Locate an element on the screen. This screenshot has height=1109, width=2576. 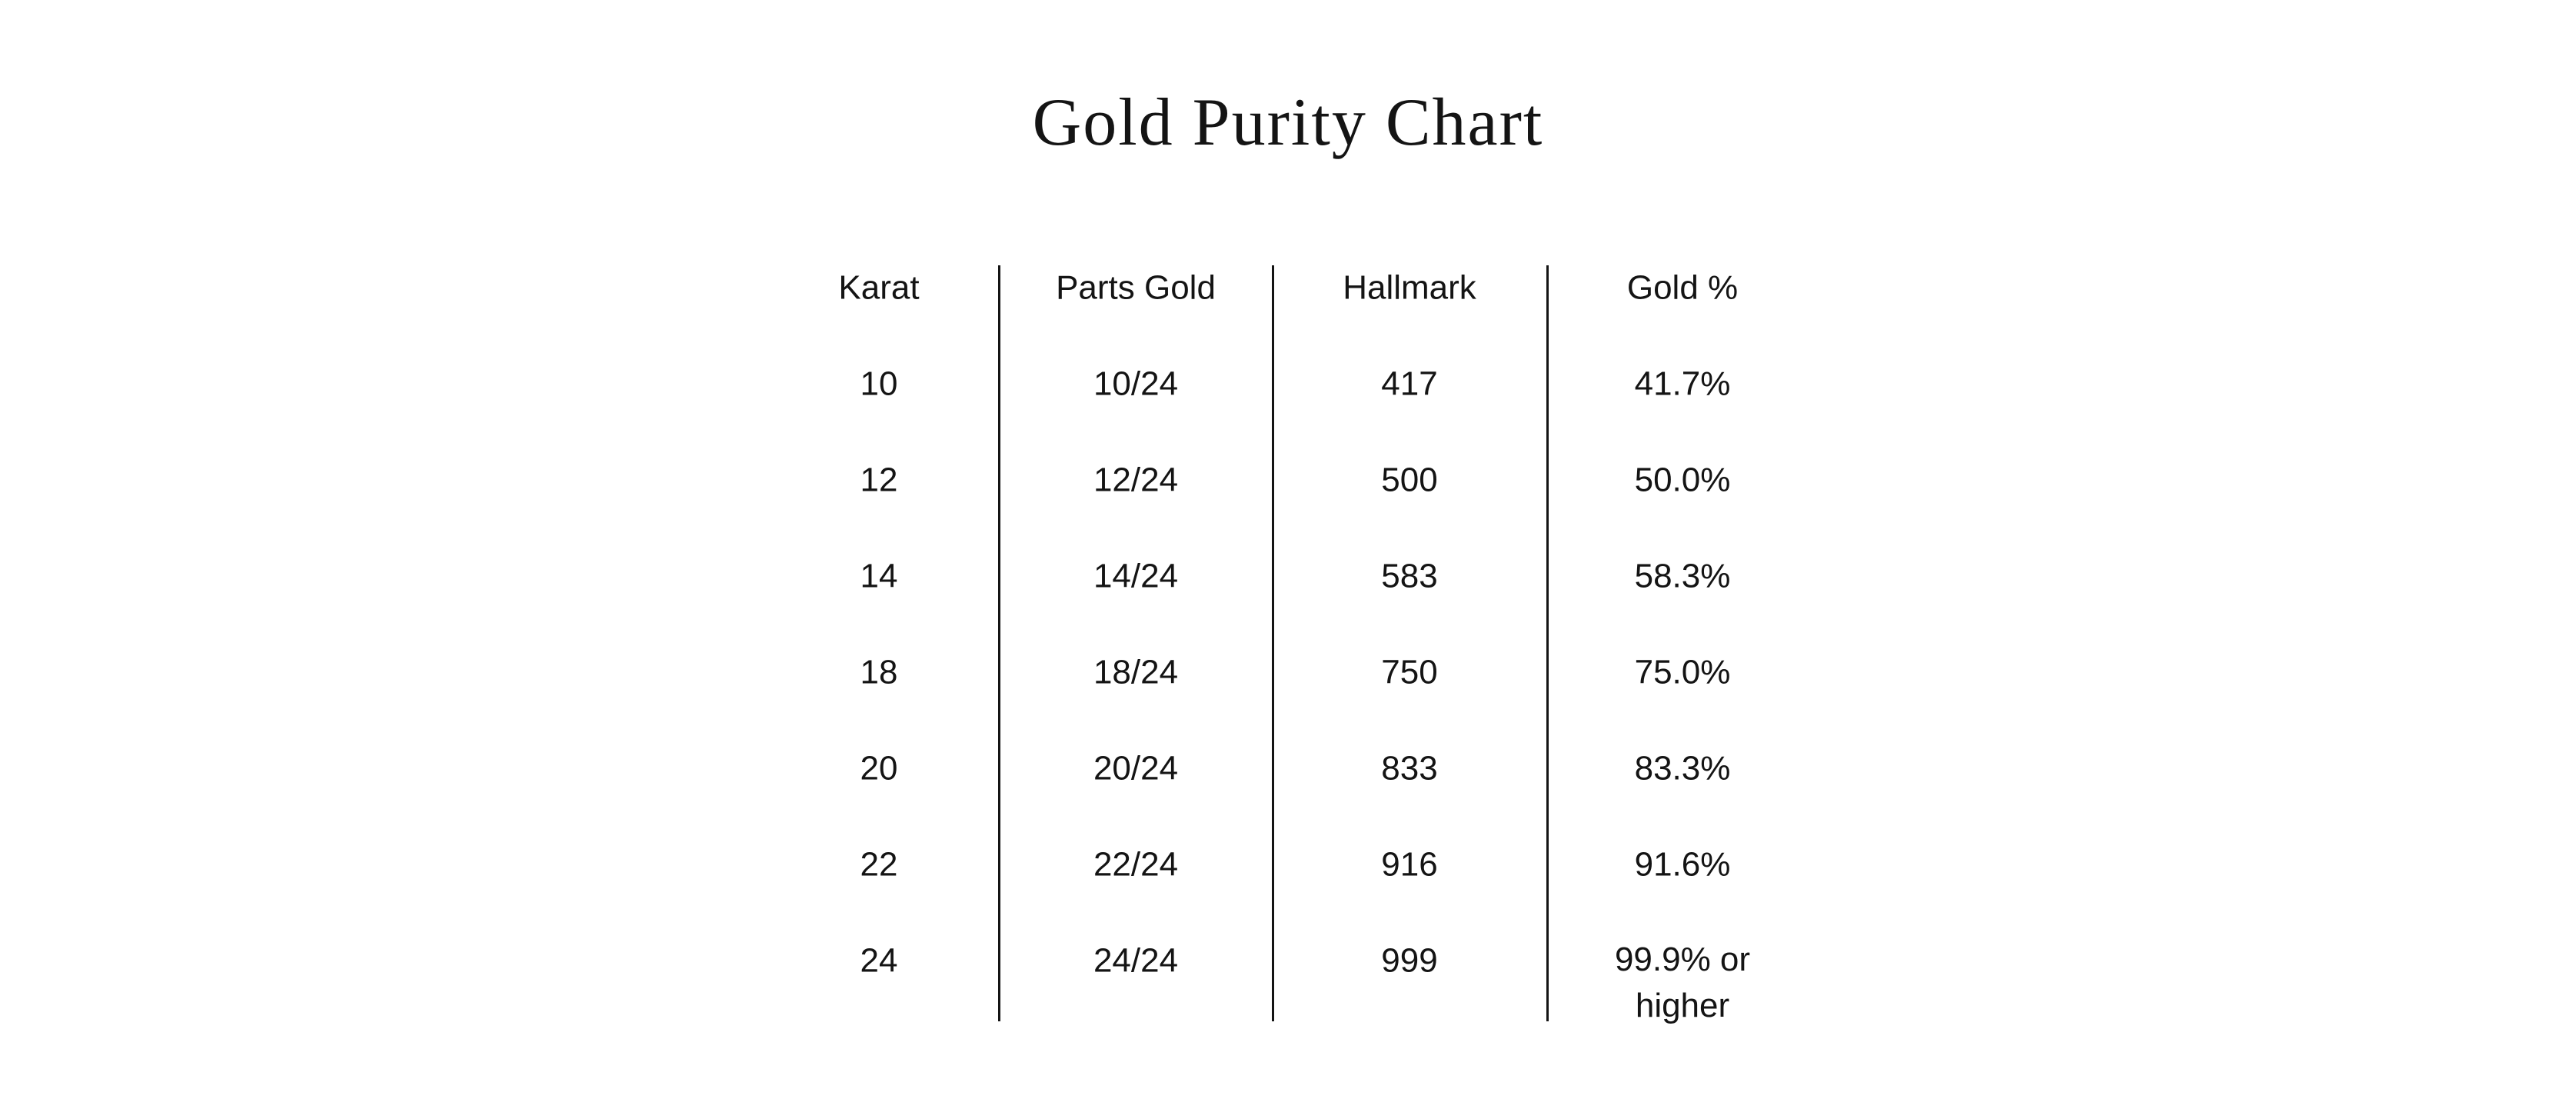
cell-gold-percent-row7: 99.9% or higher is located at coordinates (1682, 982).